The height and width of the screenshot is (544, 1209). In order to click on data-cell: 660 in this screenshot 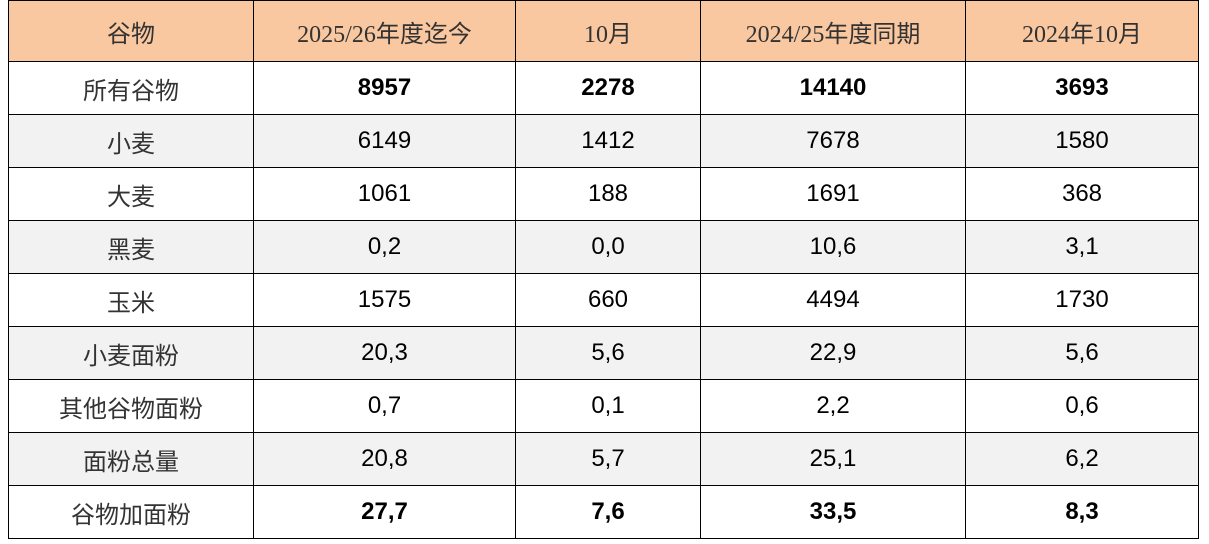, I will do `click(608, 300)`.